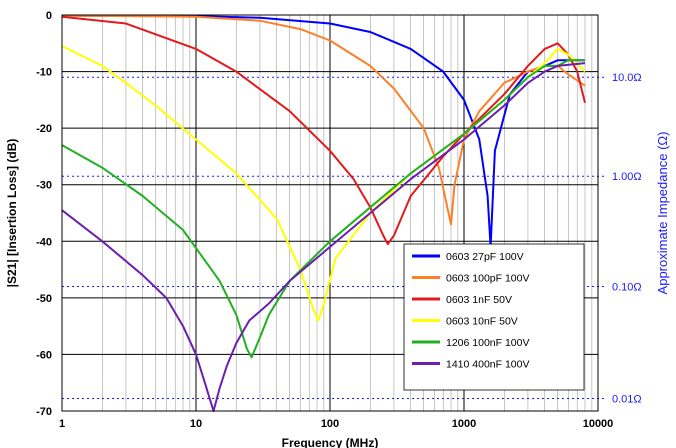 The width and height of the screenshot is (676, 448). I want to click on y-tick-label: -10, so click(44, 73).